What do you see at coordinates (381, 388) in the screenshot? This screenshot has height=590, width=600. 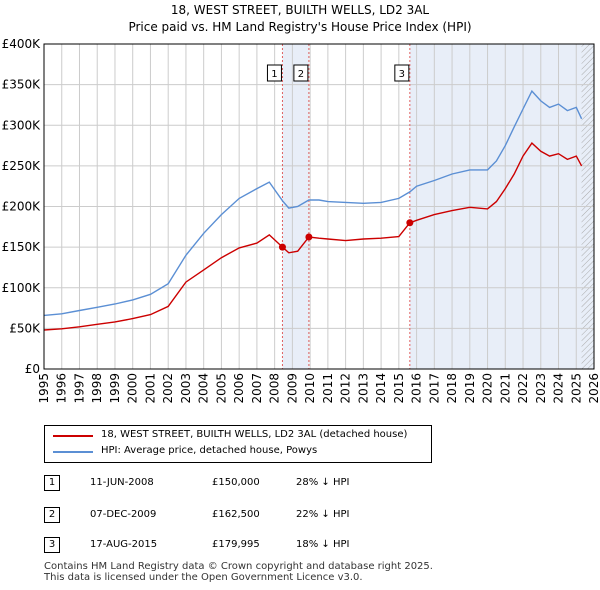 I see `x-tick-label: 2014` at bounding box center [381, 388].